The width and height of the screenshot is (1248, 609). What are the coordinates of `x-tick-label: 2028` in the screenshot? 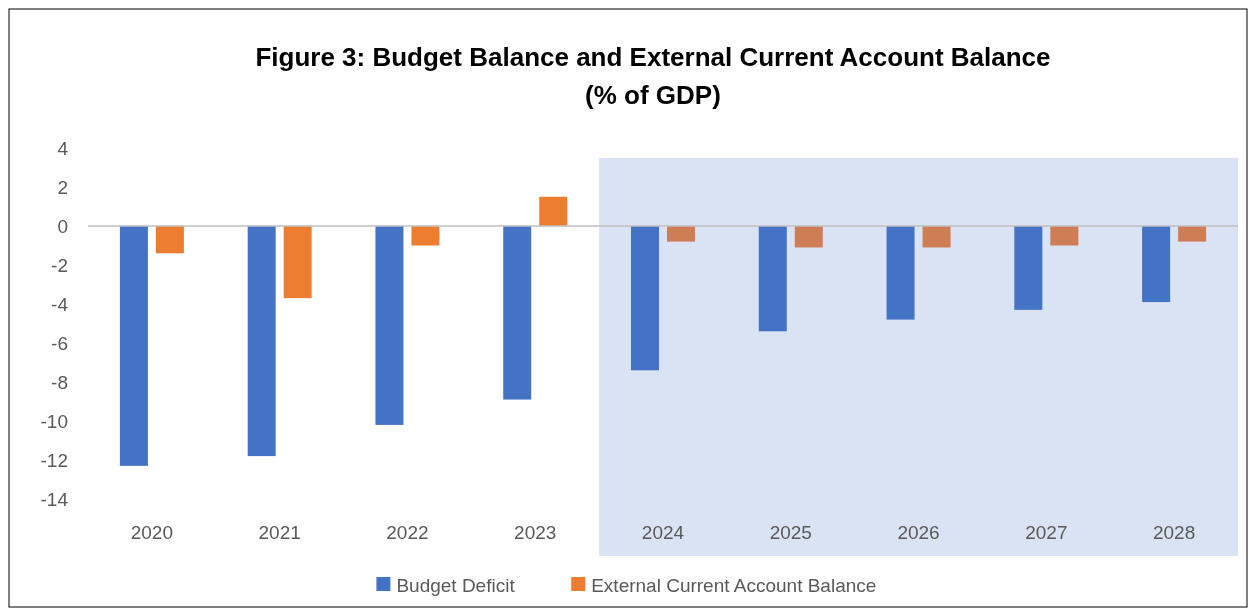 It's located at (1174, 532).